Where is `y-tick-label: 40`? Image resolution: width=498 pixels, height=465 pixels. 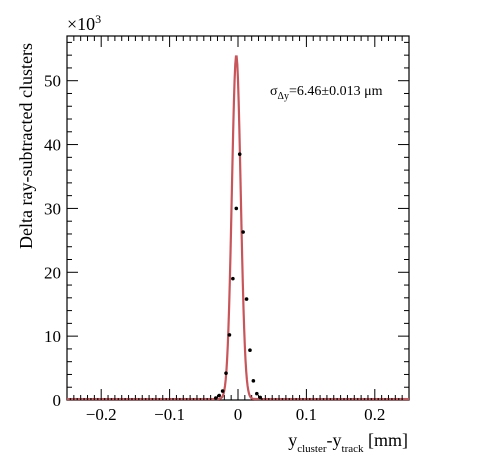
y-tick-label: 40 is located at coordinates (52, 145).